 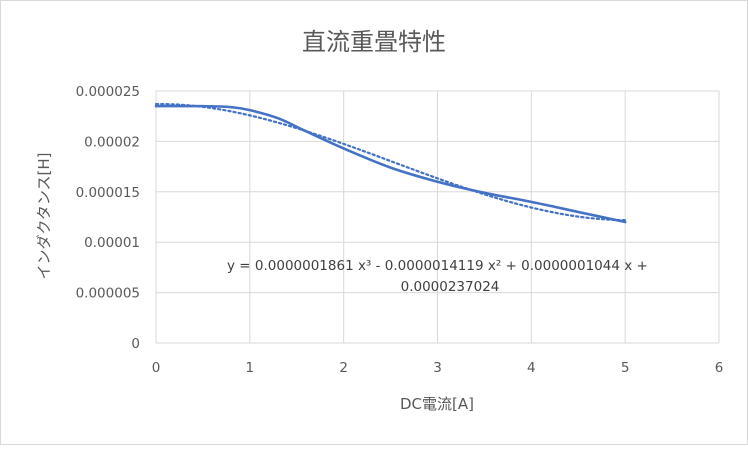 What do you see at coordinates (374, 42) in the screenshot?
I see `chart-title: 直流重畳特性` at bounding box center [374, 42].